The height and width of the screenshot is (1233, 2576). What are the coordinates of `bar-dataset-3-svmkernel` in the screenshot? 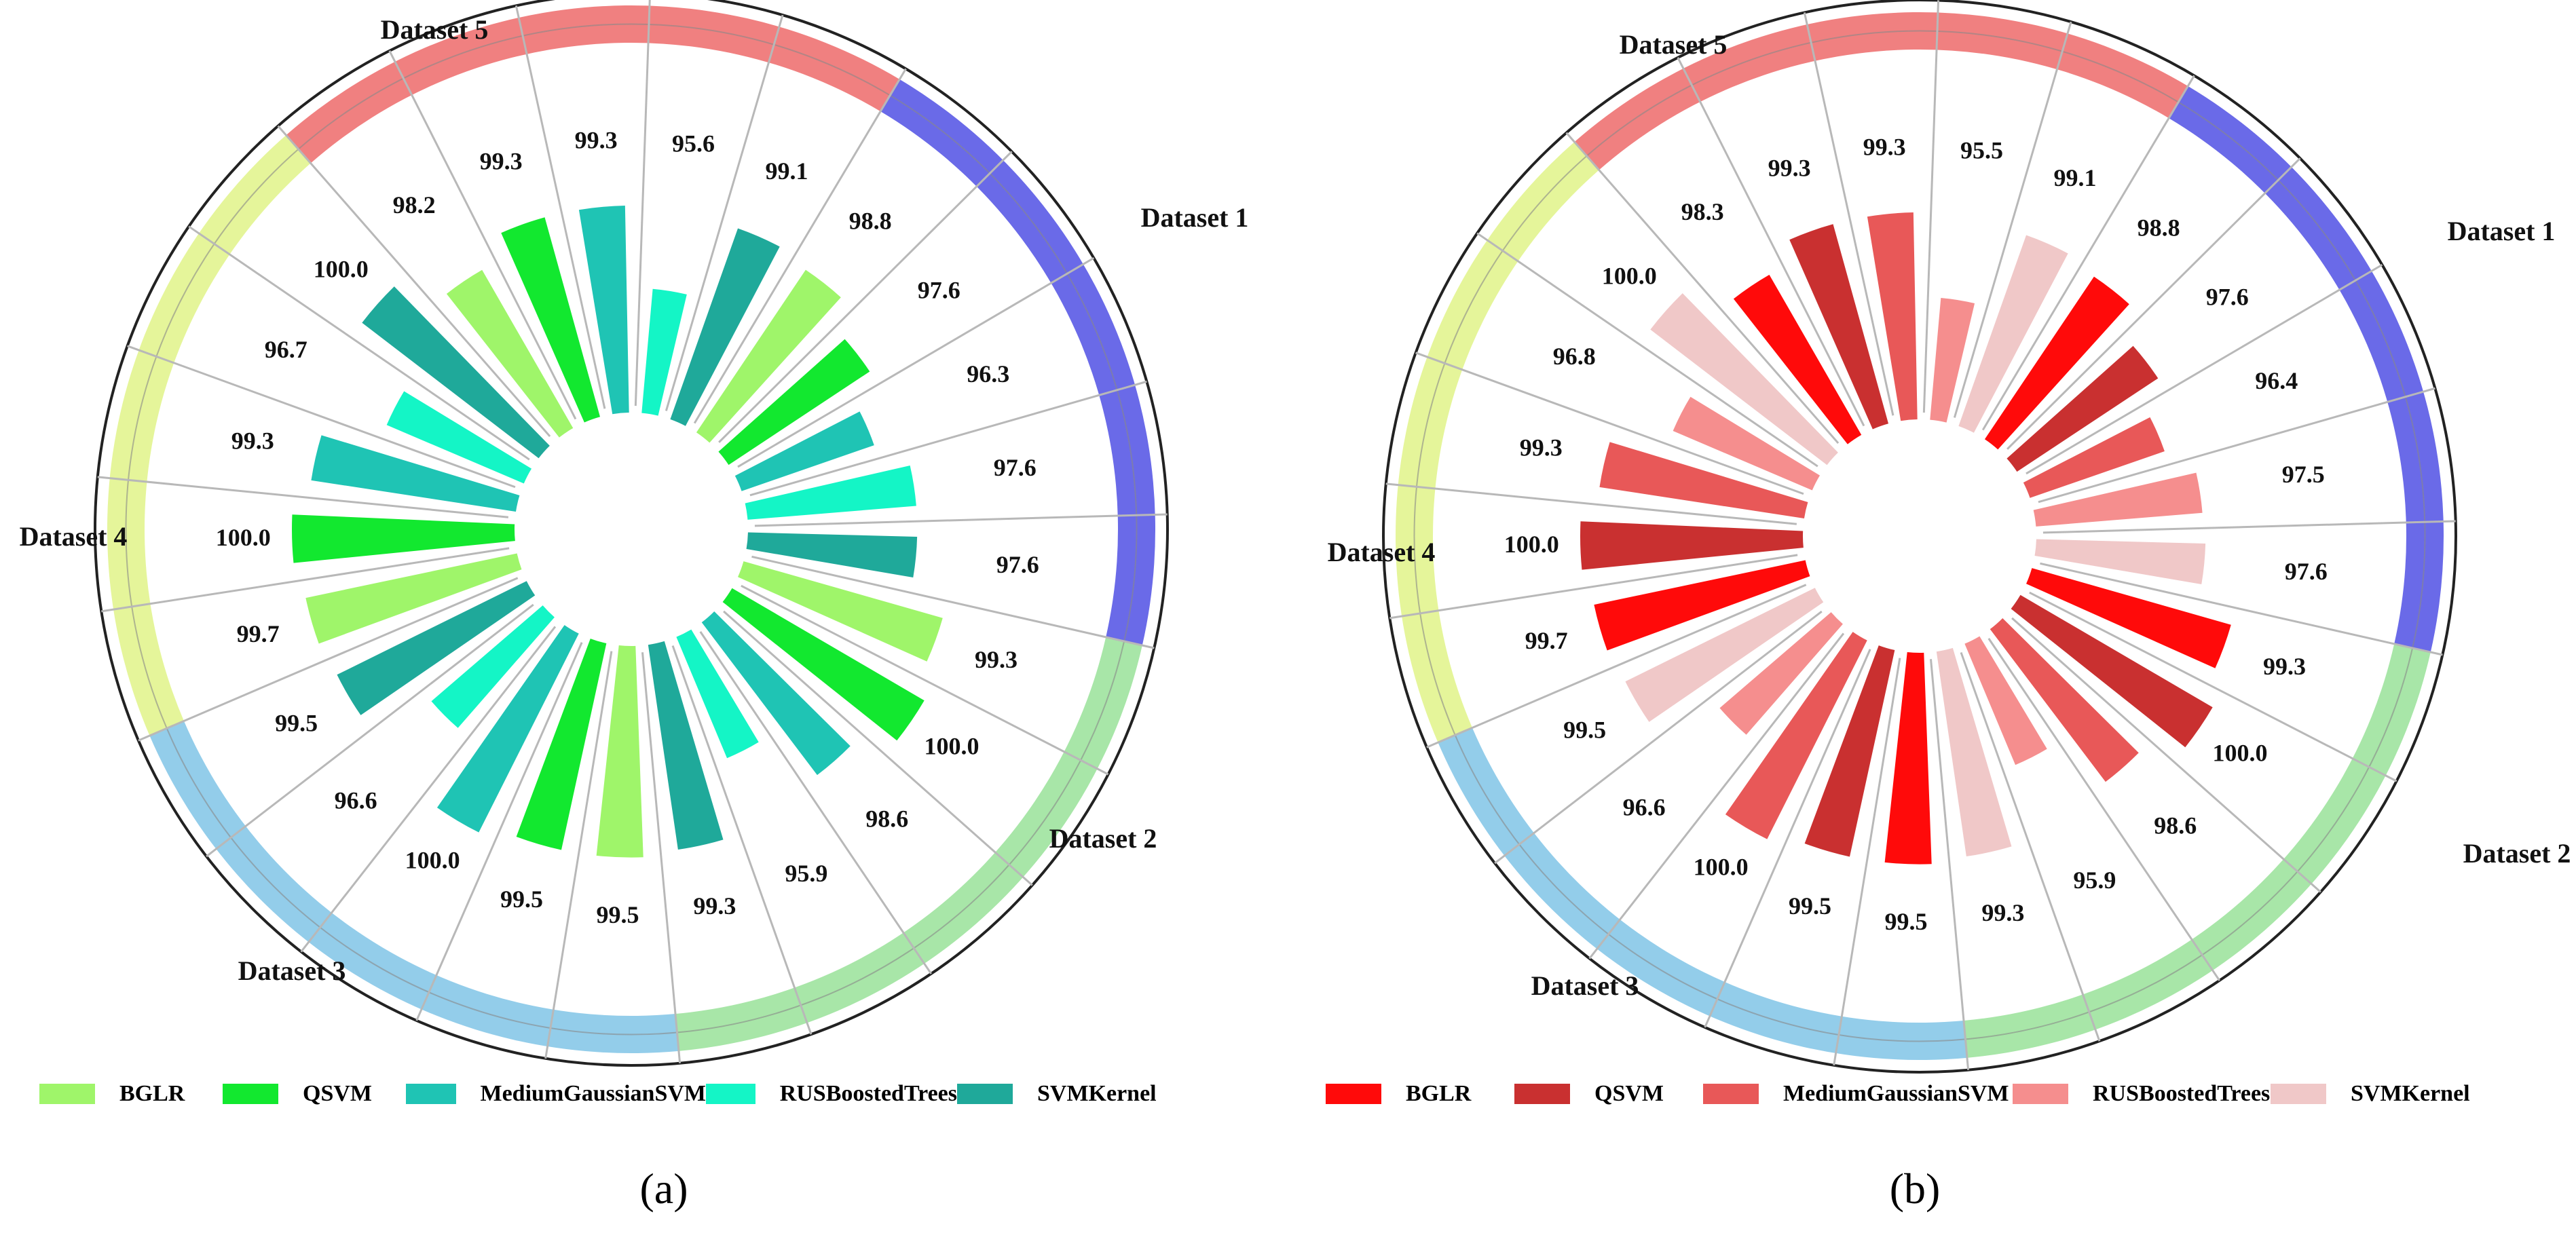 It's located at (456, 372).